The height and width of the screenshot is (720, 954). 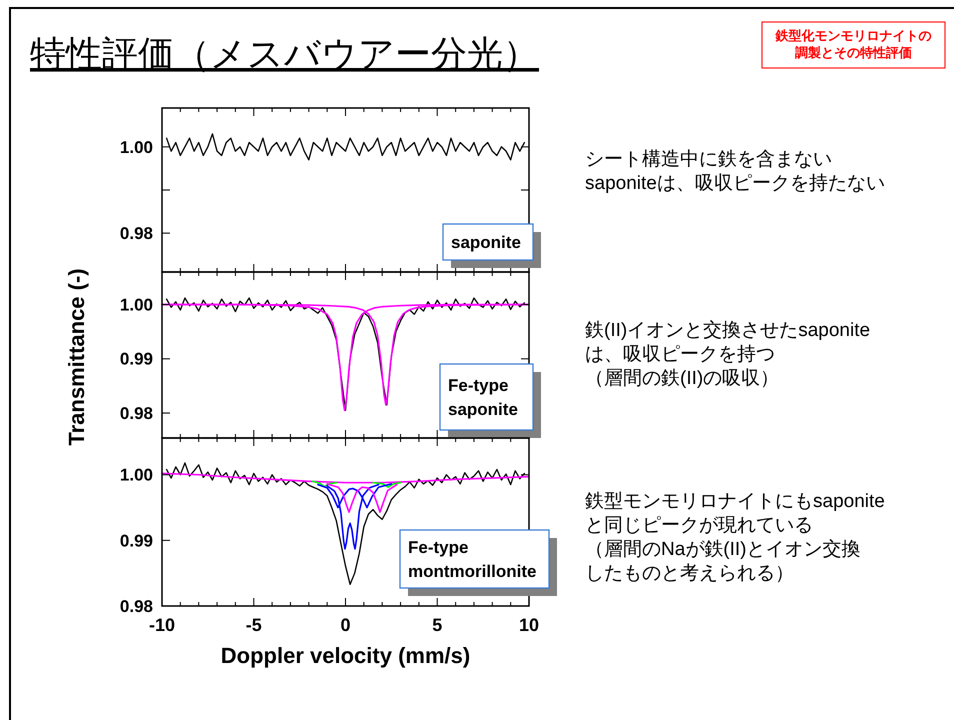 What do you see at coordinates (437, 625) in the screenshot?
I see `x-tick-label: 5` at bounding box center [437, 625].